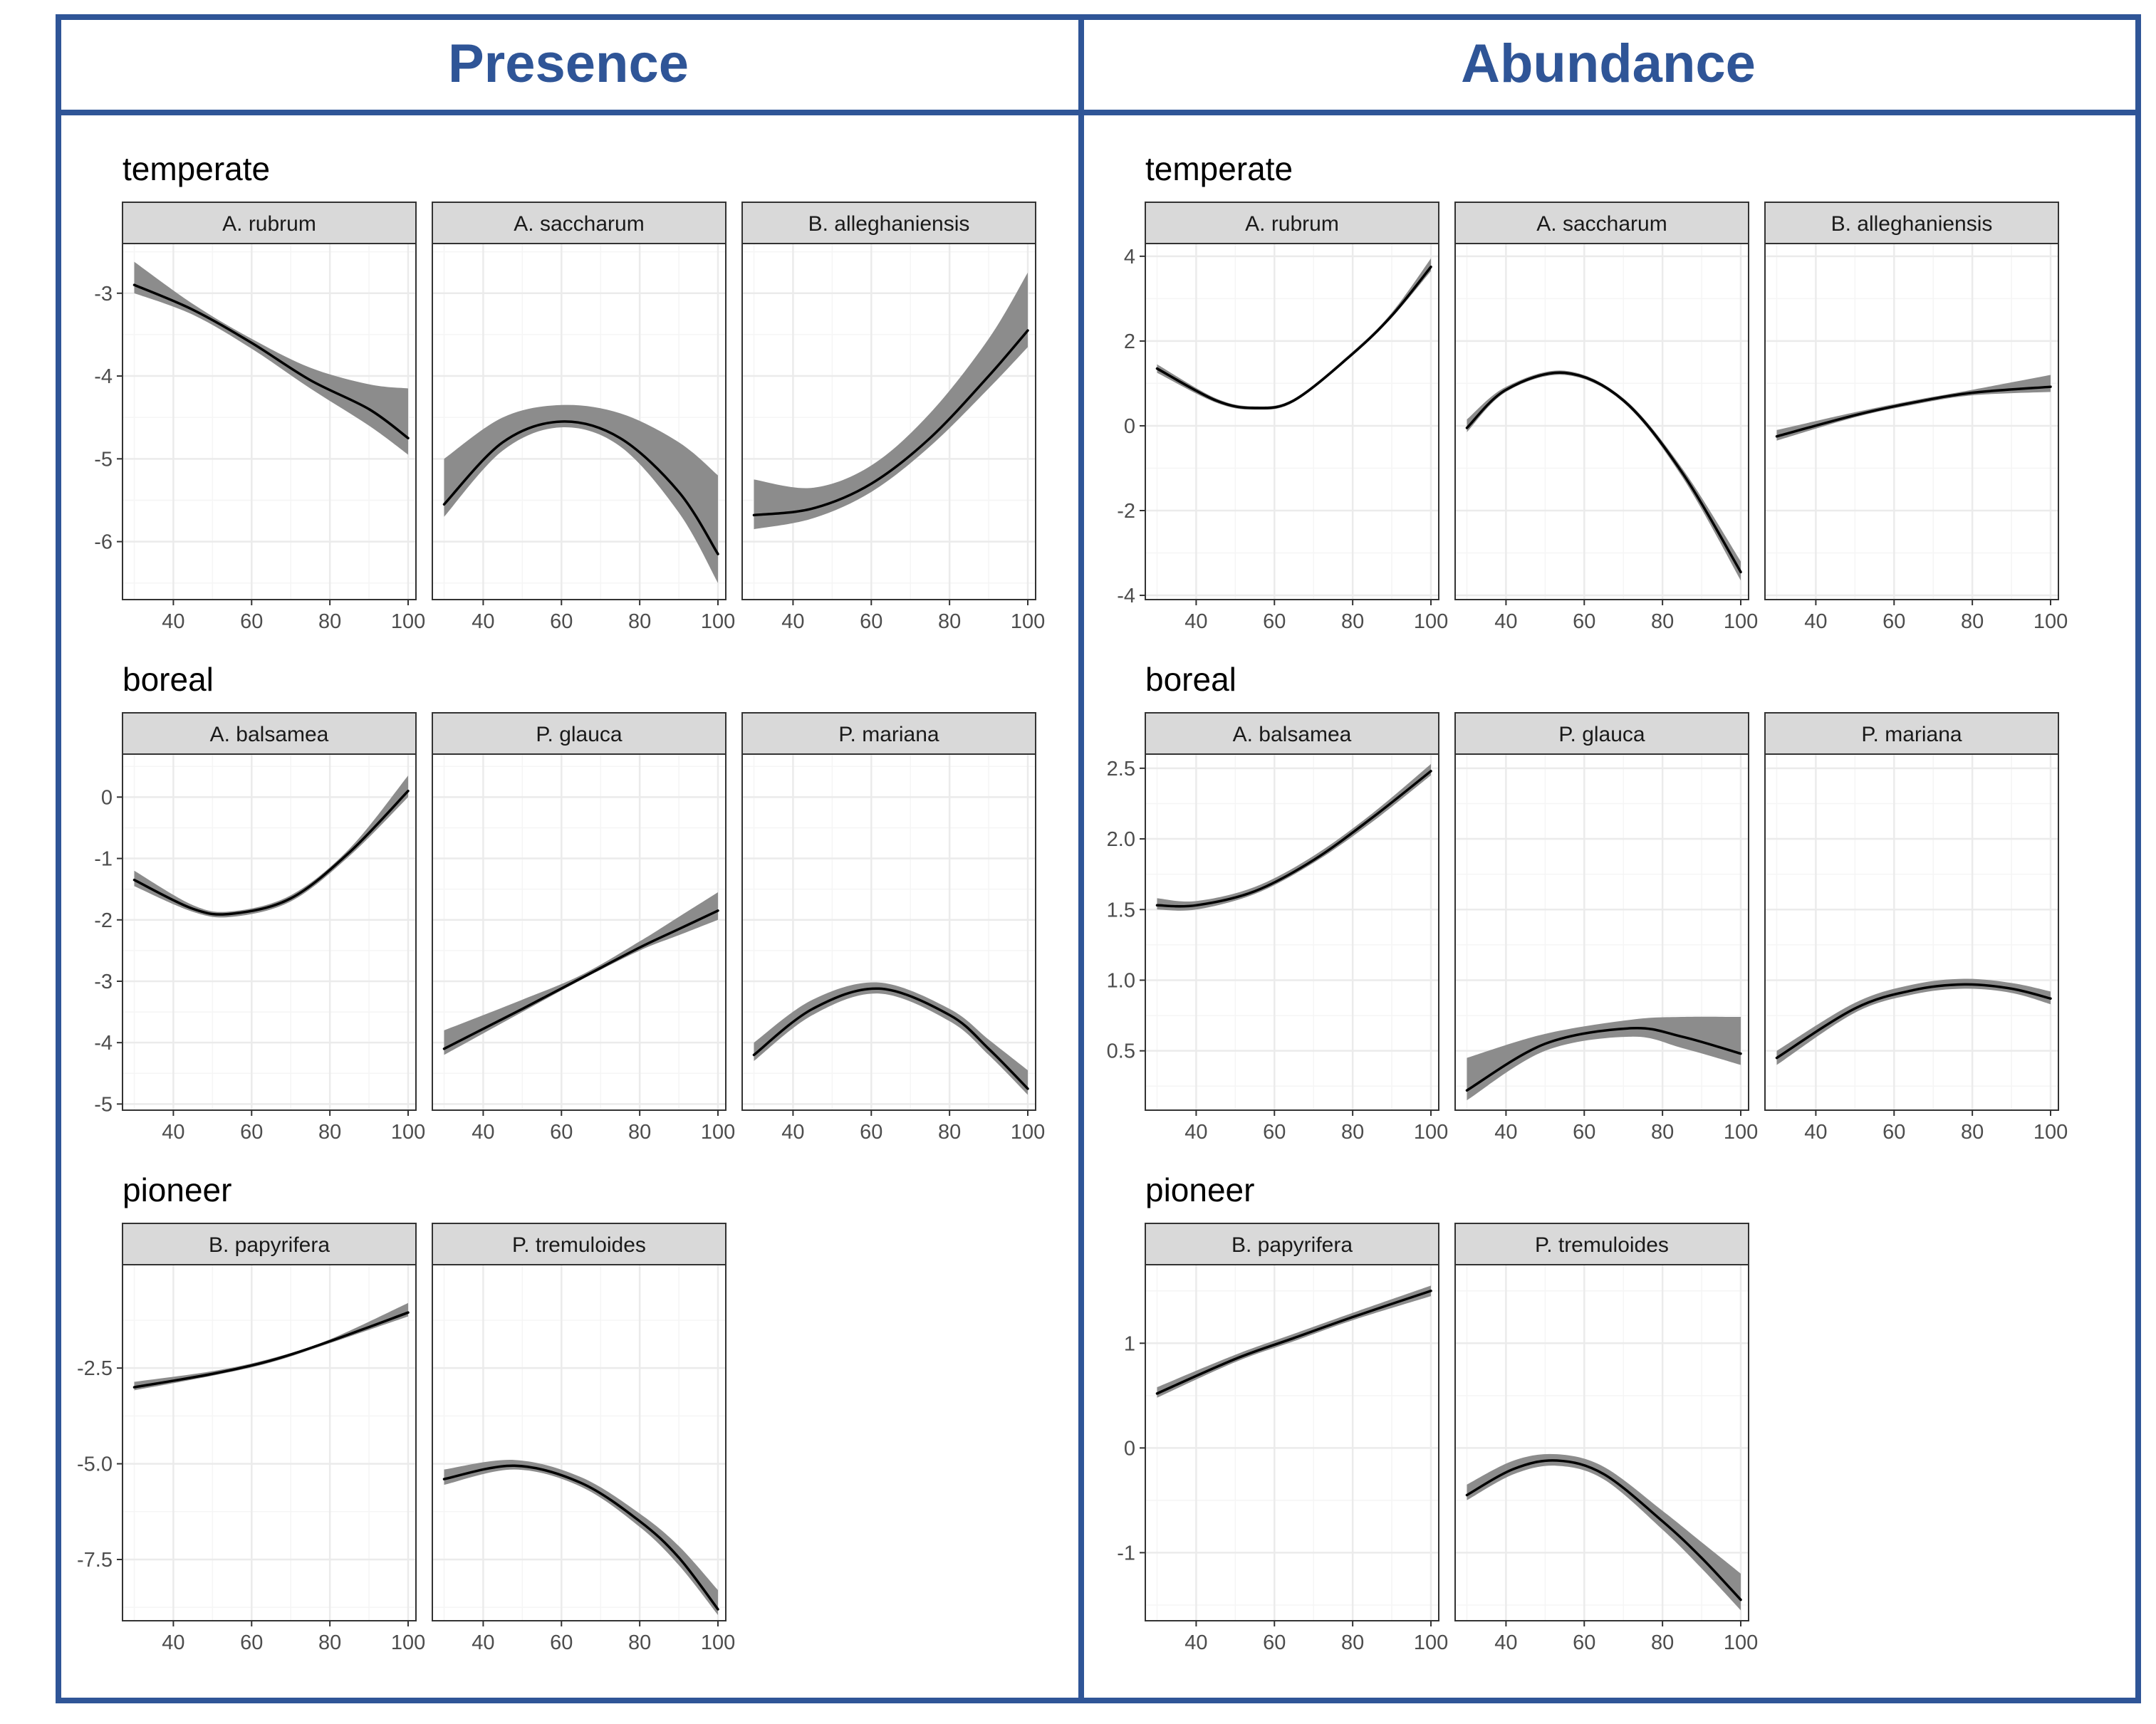 Image resolution: width=2156 pixels, height=1724 pixels. What do you see at coordinates (568, 63) in the screenshot?
I see `column-title-presence: Presence` at bounding box center [568, 63].